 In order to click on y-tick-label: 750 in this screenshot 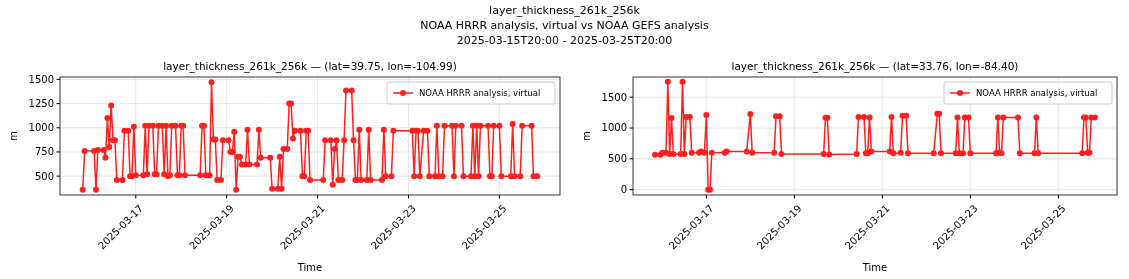, I will do `click(44, 152)`.